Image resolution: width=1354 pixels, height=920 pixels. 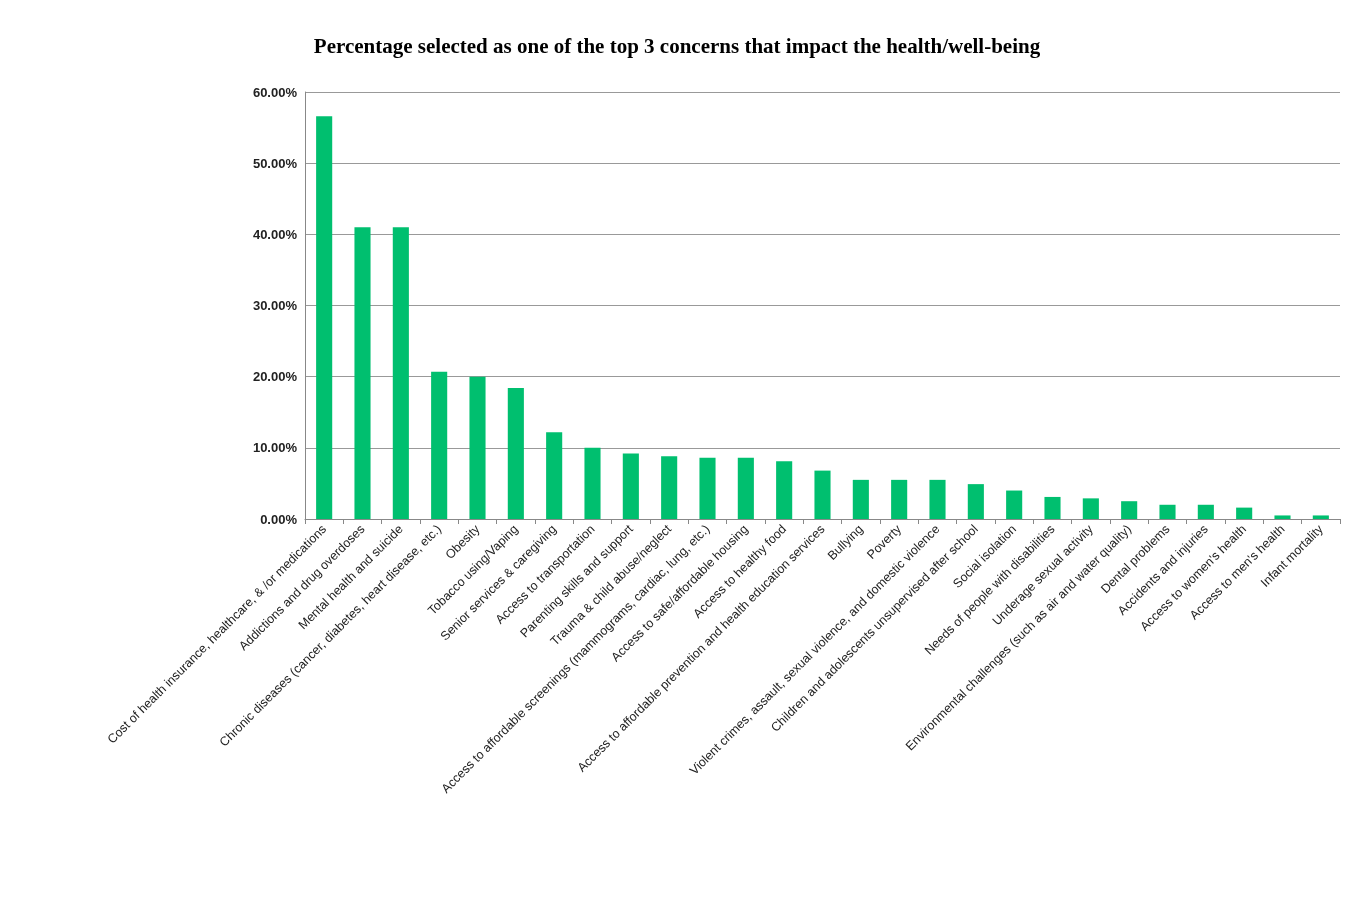 I want to click on y-tick-label: 0.00%, so click(x=279, y=519).